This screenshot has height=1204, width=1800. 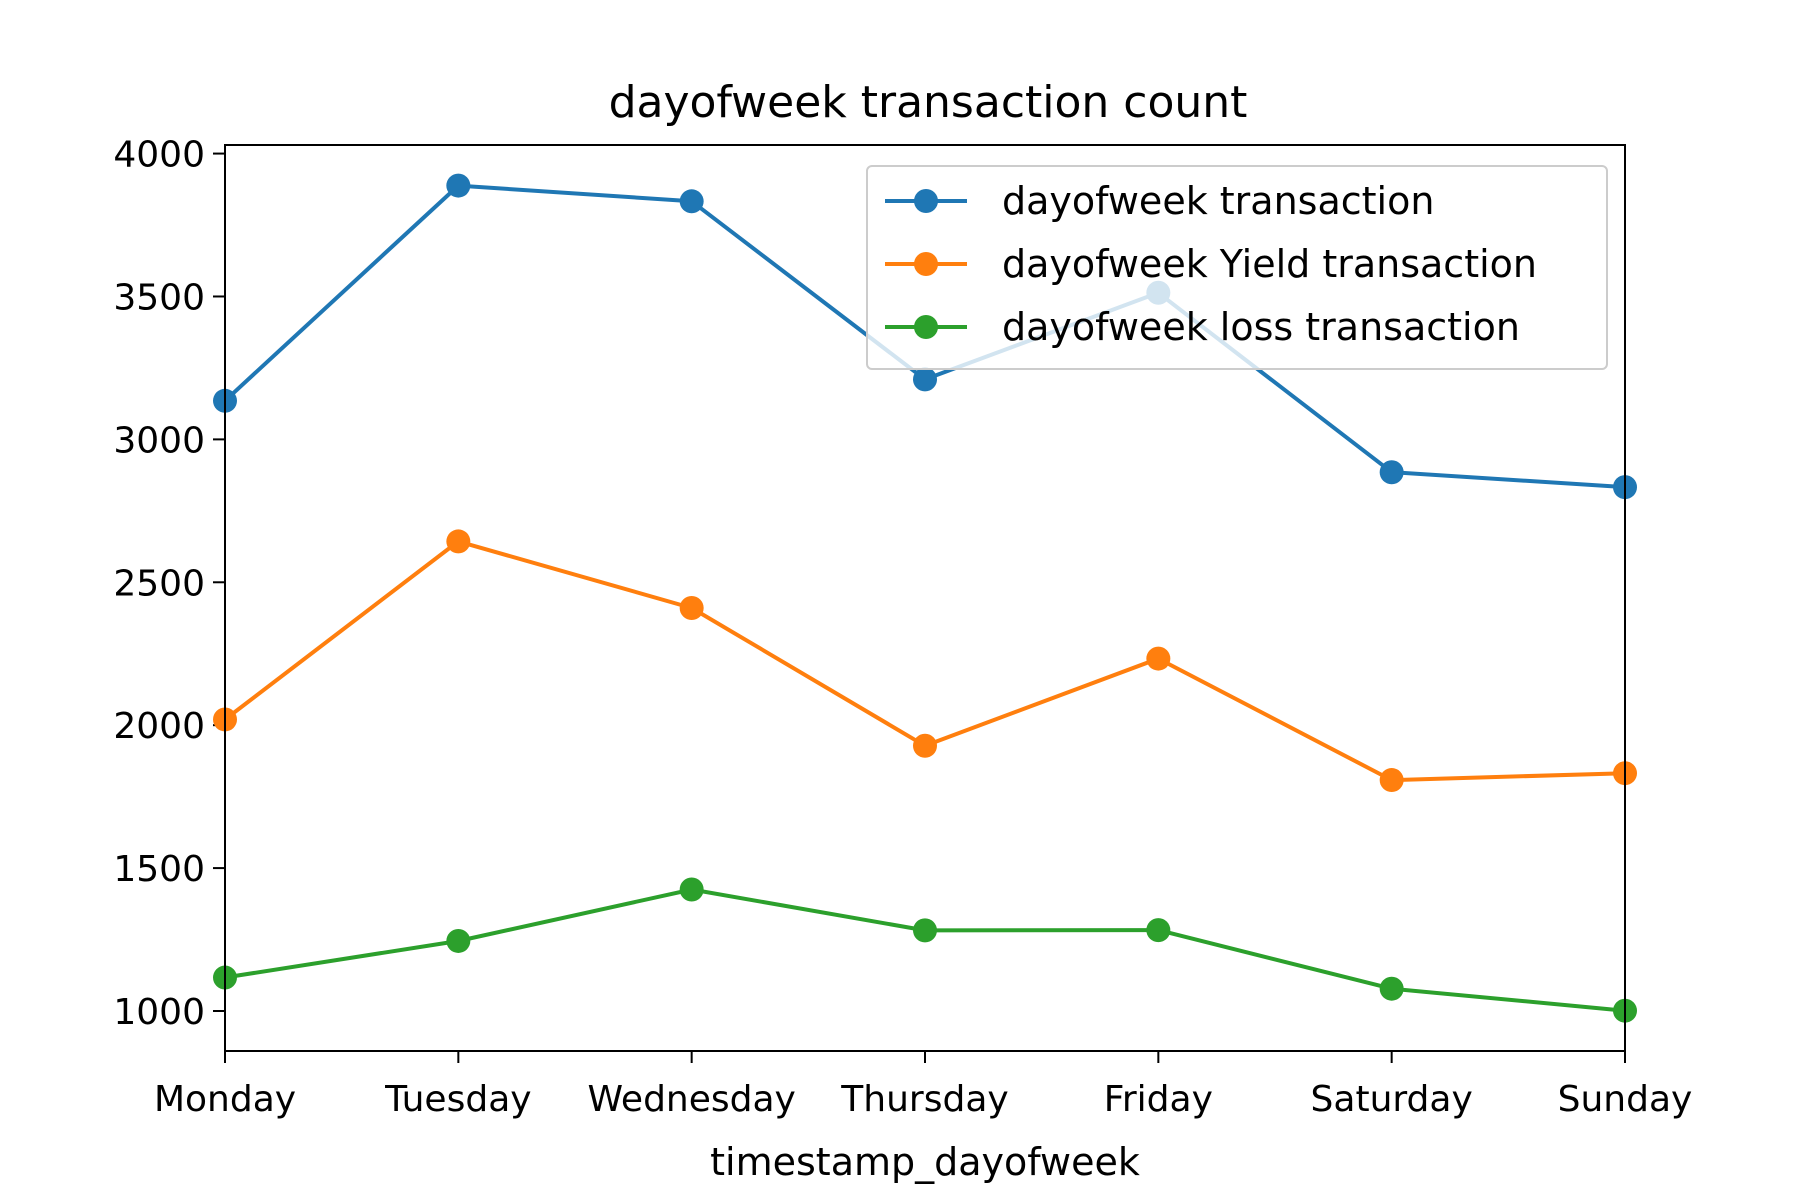 I want to click on x-tick-label: Saturday, so click(x=1392, y=1099).